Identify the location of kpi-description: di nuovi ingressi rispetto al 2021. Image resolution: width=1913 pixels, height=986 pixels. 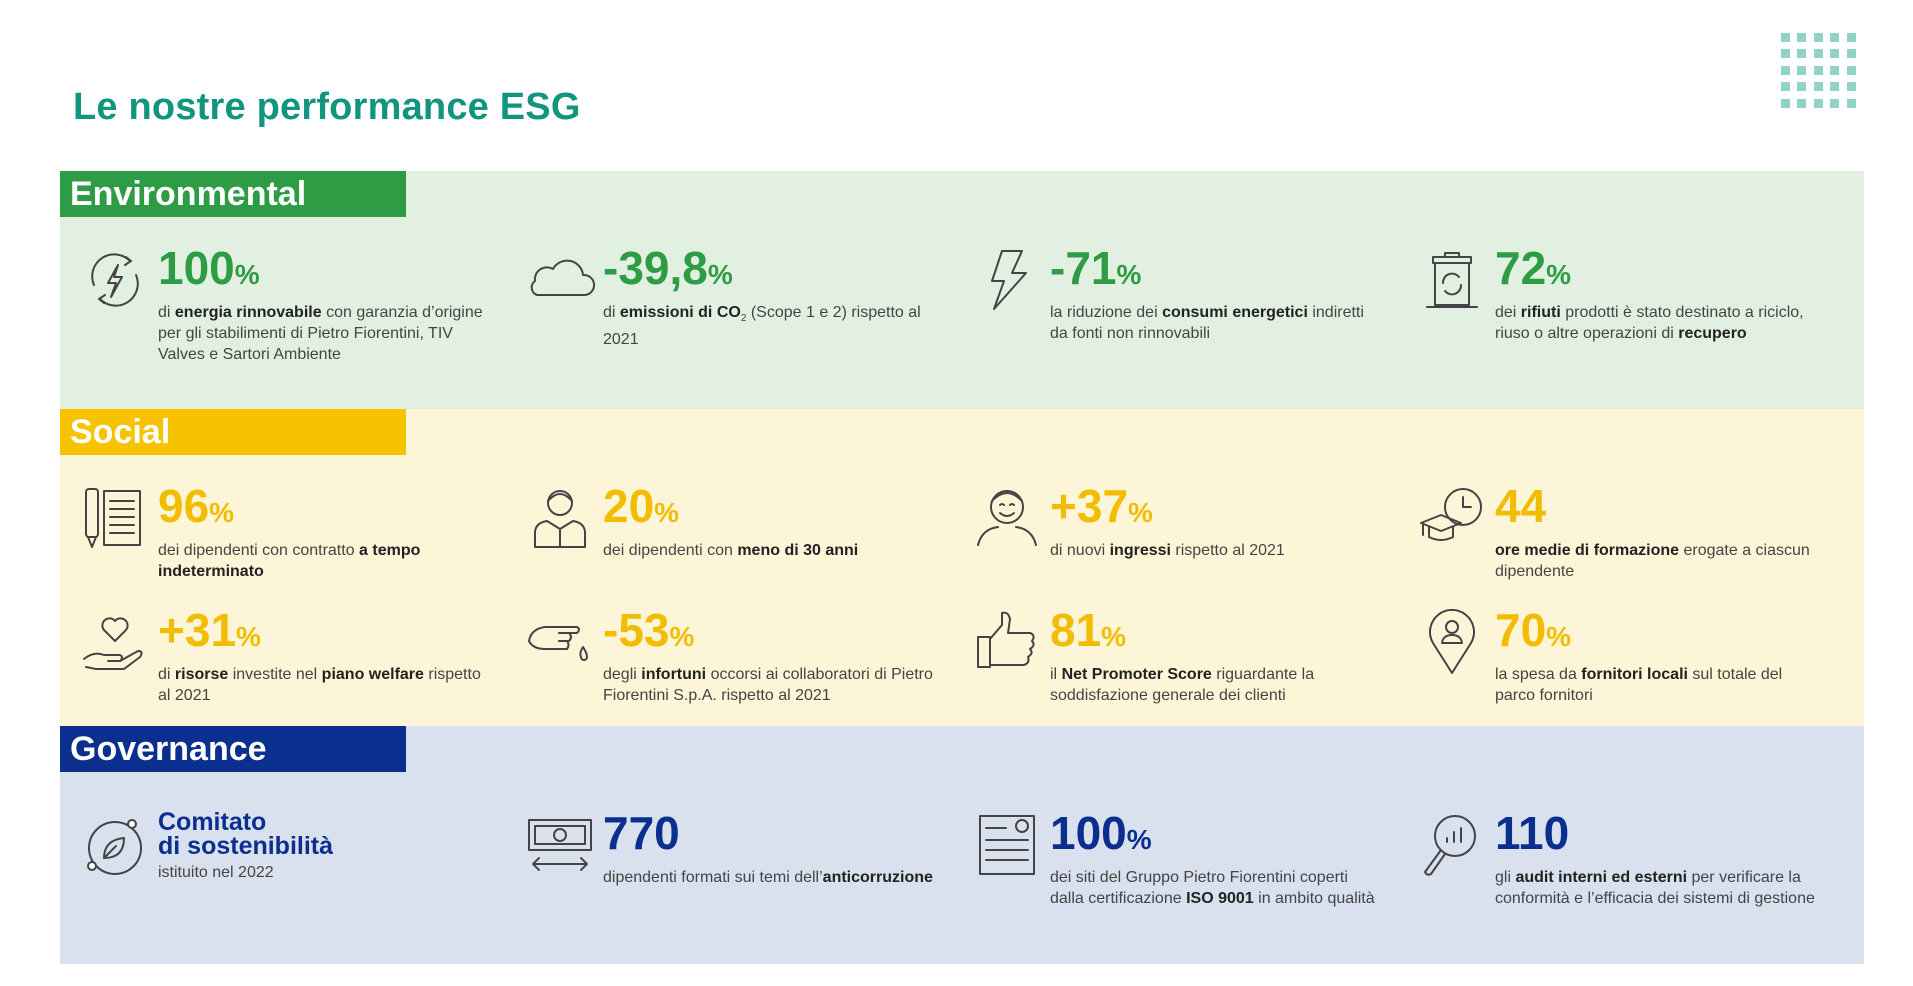
(1167, 550).